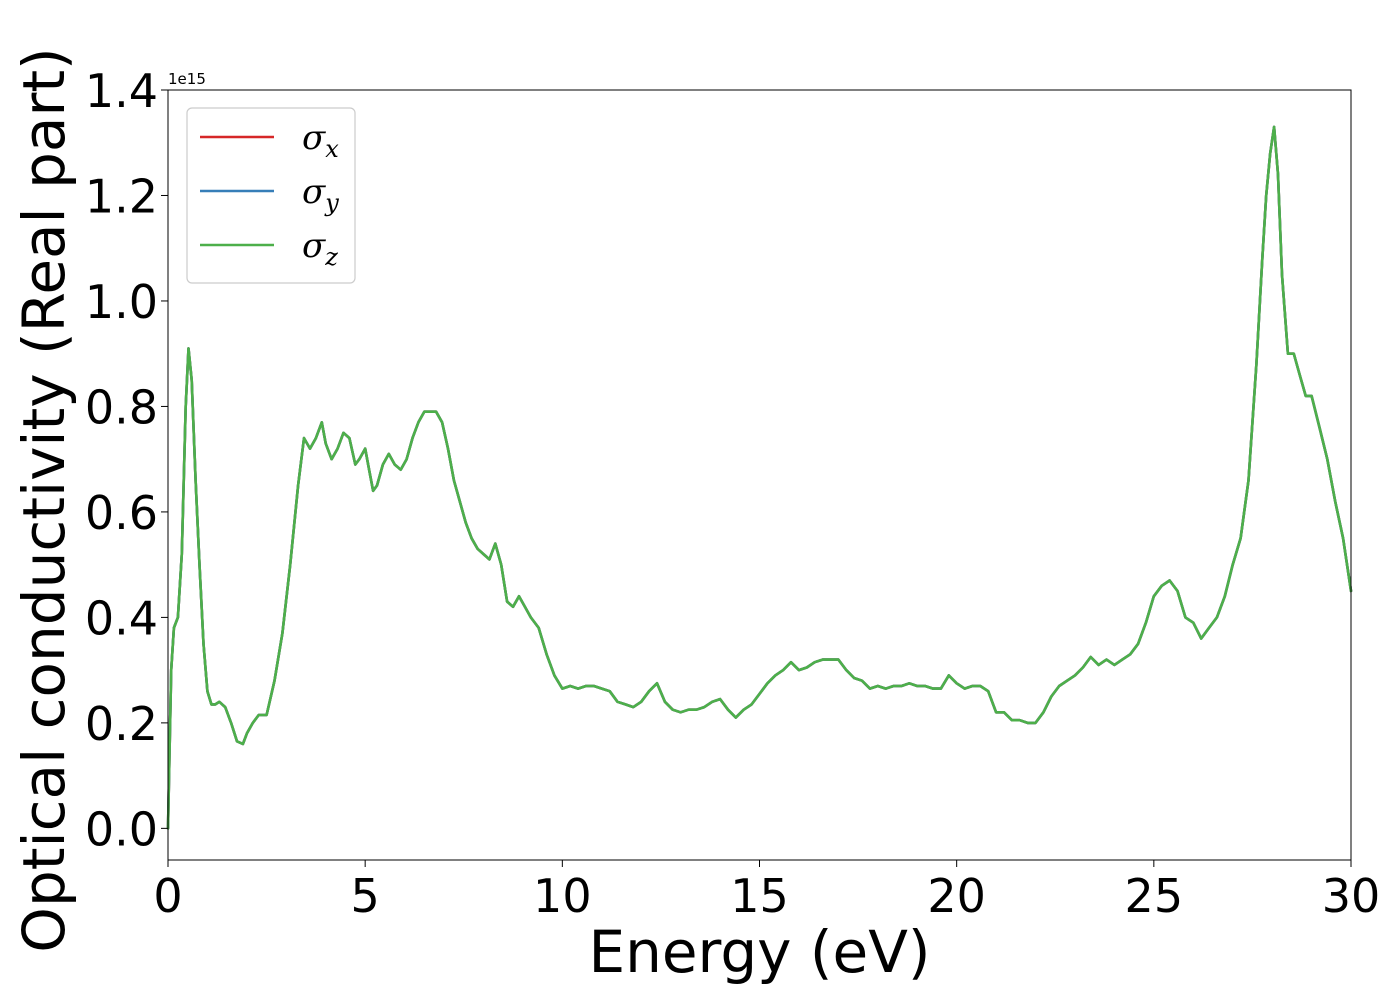  What do you see at coordinates (759, 896) in the screenshot?
I see `x-tick-label: 15` at bounding box center [759, 896].